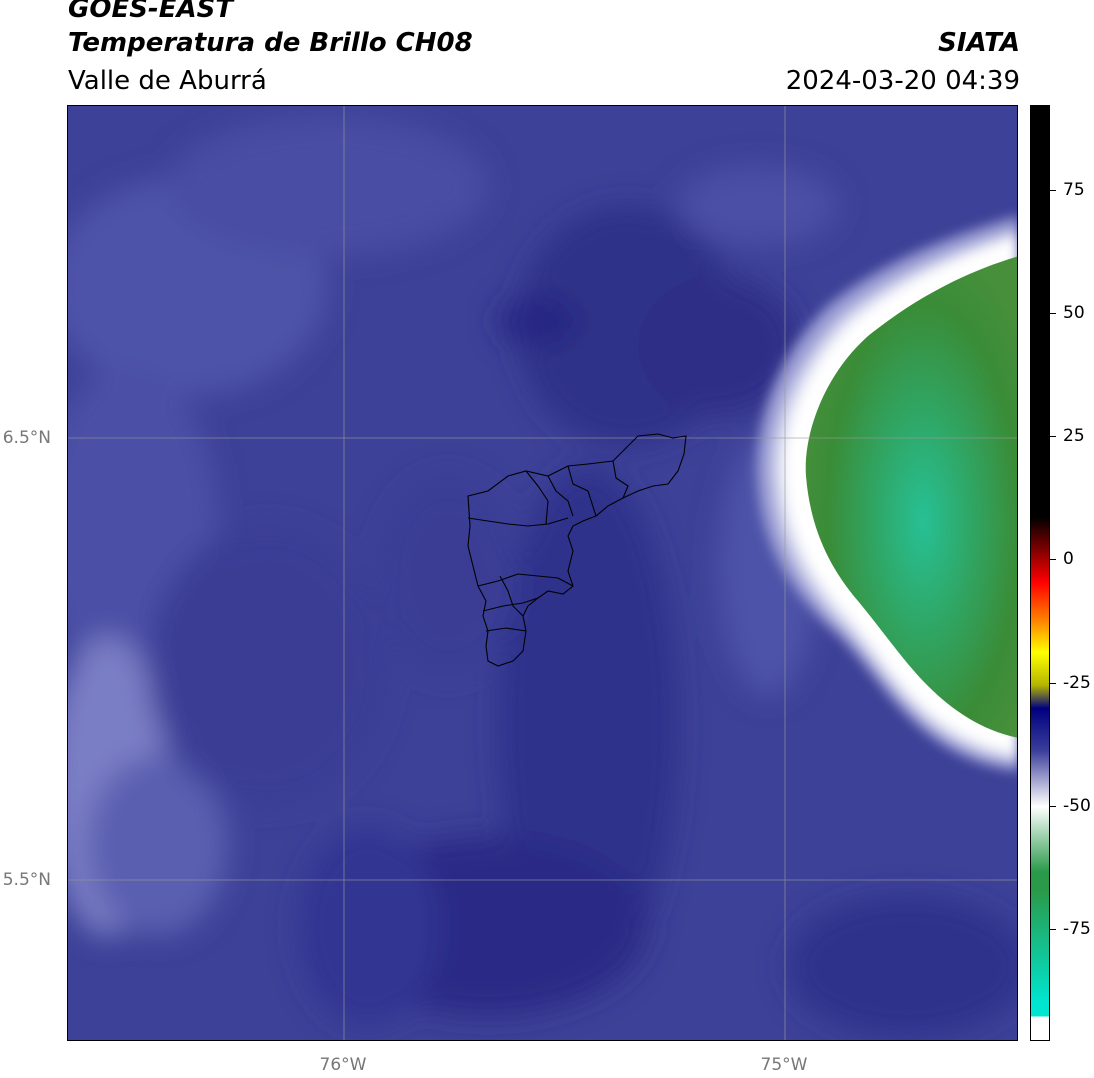 The height and width of the screenshot is (1078, 1094). What do you see at coordinates (1074, 190) in the screenshot?
I see `colorbar-label-75: 75` at bounding box center [1074, 190].